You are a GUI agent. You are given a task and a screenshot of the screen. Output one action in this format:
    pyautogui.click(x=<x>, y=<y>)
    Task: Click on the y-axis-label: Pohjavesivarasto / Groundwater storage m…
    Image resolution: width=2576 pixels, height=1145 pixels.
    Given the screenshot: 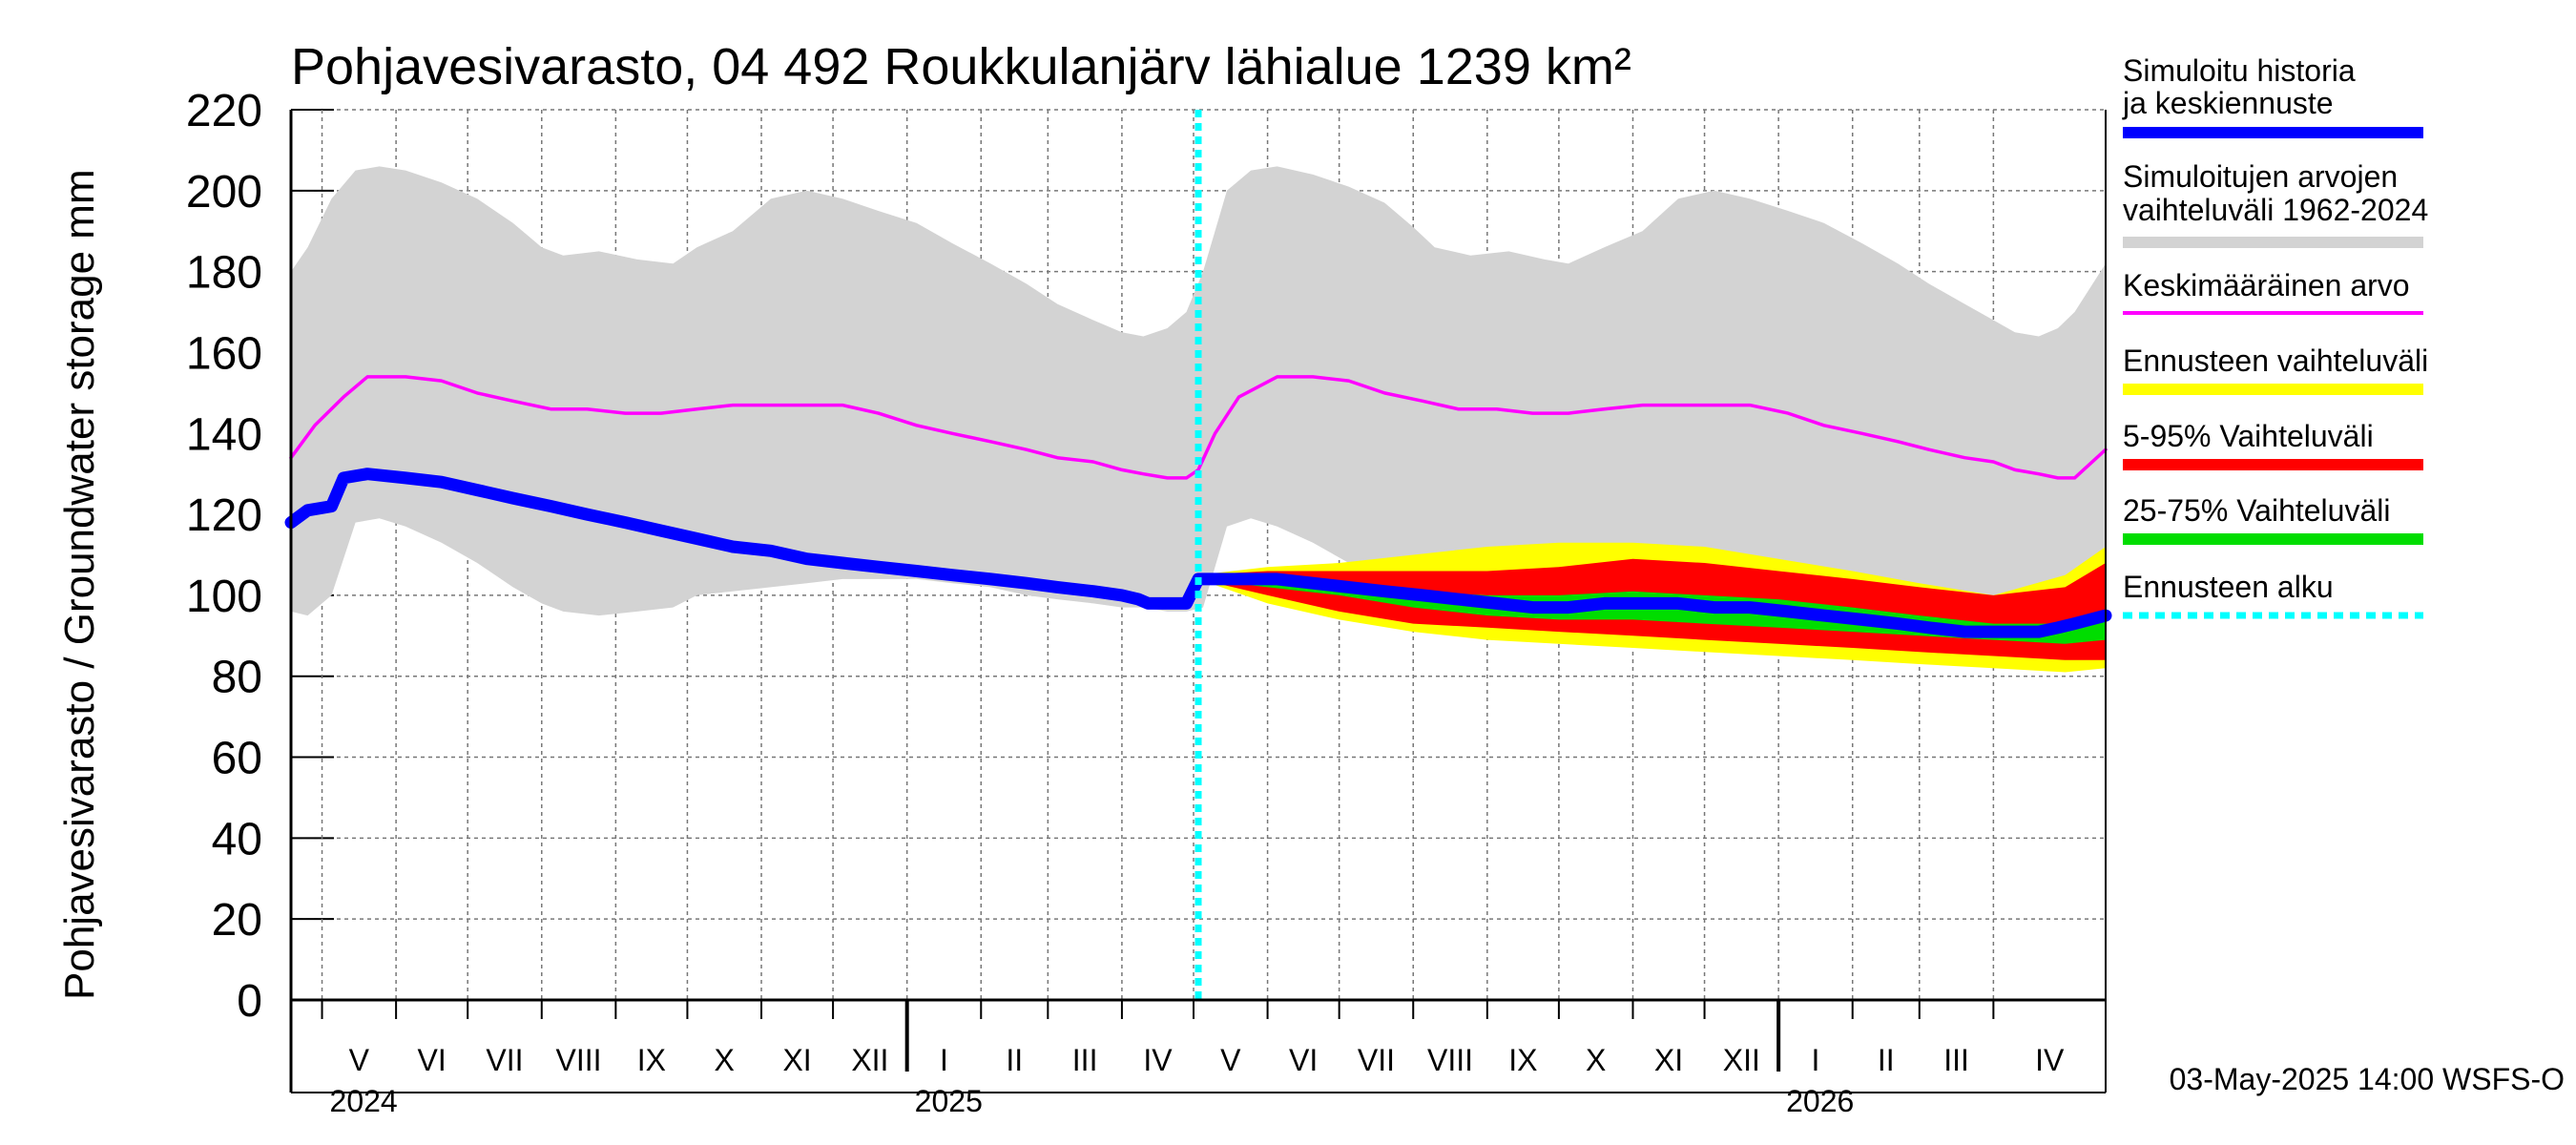 What is the action you would take?
    pyautogui.click(x=79, y=585)
    